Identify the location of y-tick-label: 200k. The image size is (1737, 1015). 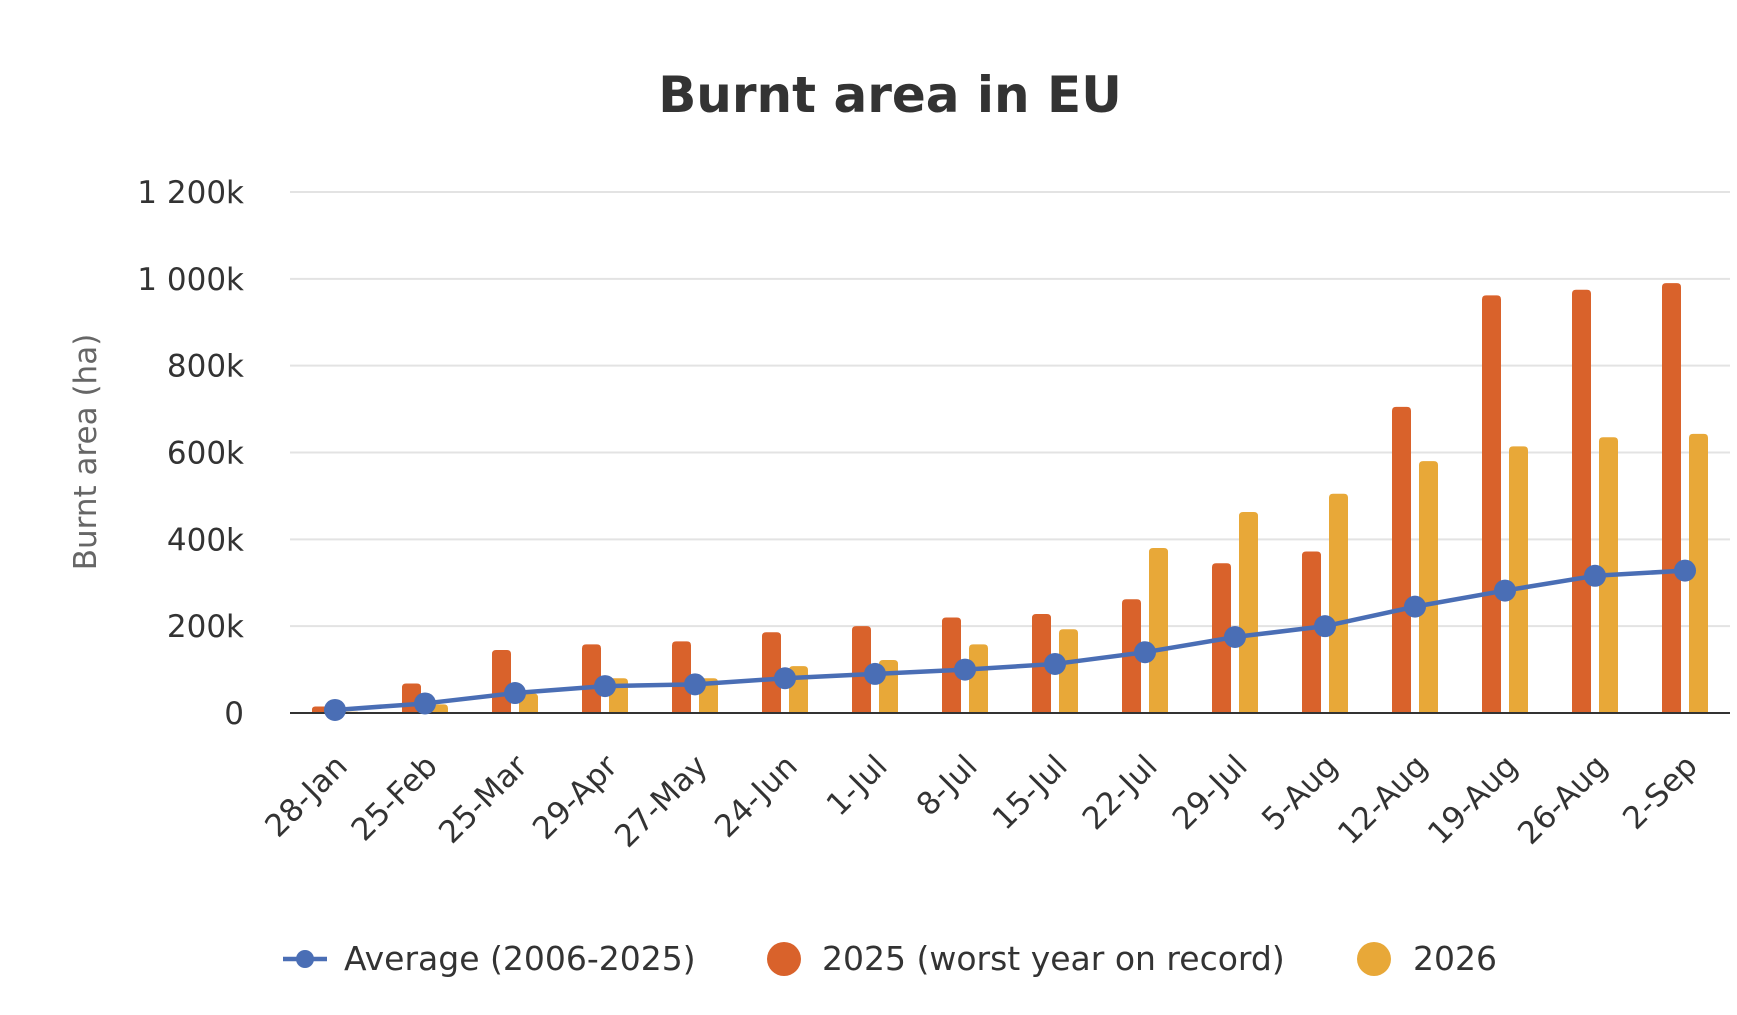
(205, 627).